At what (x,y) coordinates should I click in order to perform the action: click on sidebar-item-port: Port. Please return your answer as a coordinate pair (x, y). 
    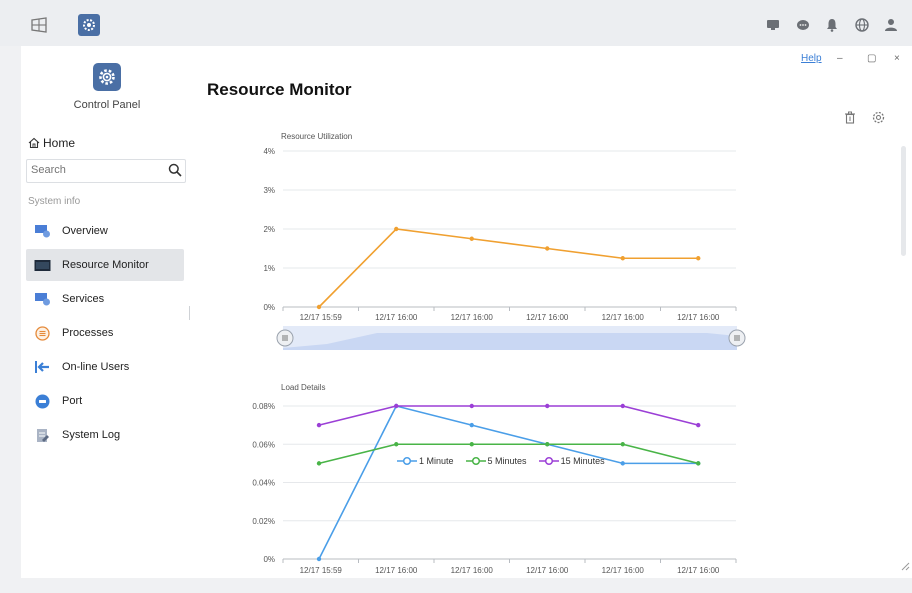
    Looking at the image, I should click on (105, 401).